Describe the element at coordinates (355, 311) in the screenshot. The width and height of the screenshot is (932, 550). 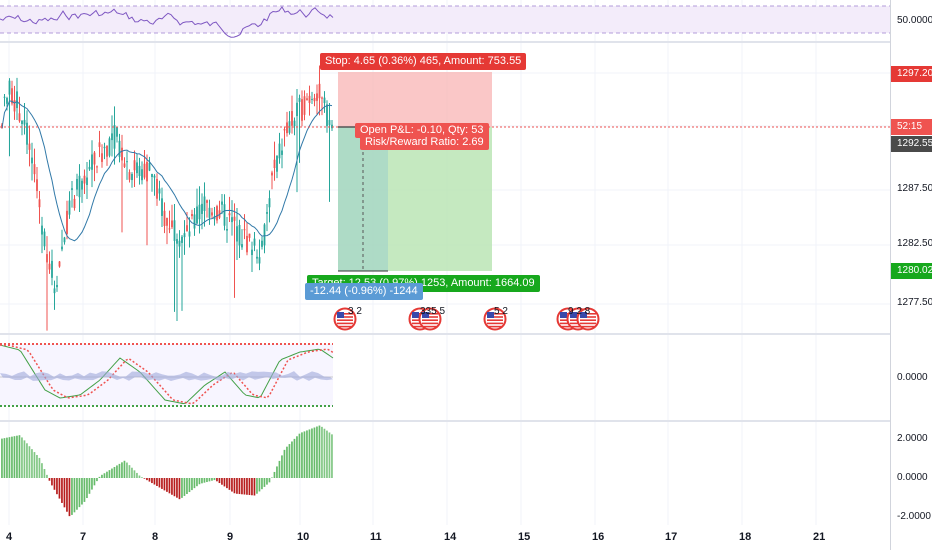
I see `event-number: 3 2` at that location.